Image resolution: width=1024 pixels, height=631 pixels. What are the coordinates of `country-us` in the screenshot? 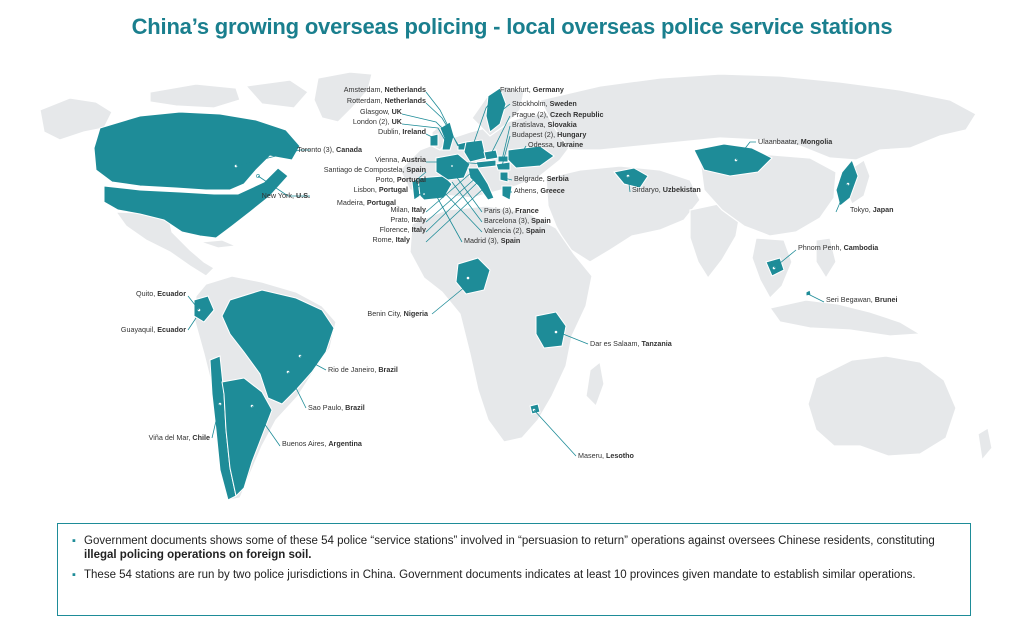 It's located at (196, 203).